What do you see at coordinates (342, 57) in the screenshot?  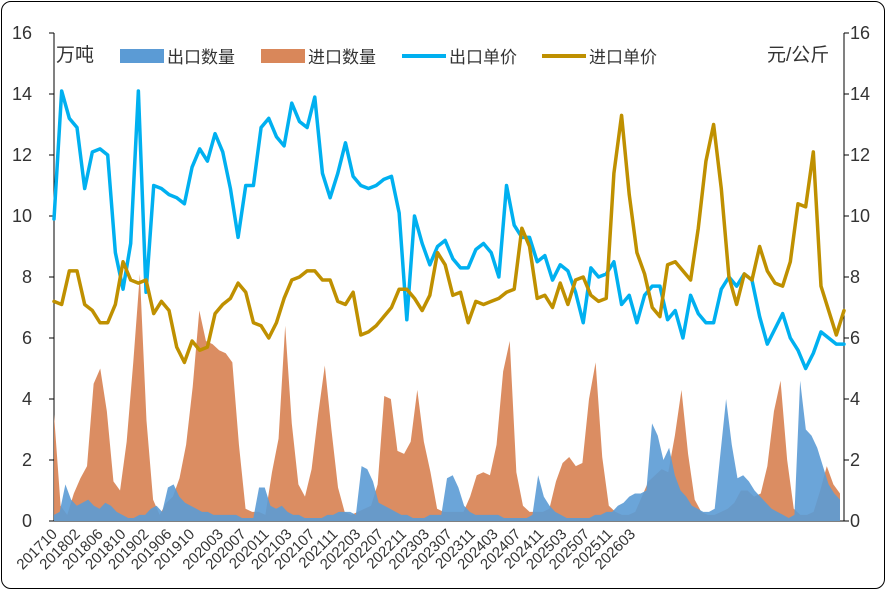 I see `legend-label-import-qty: 进口数量` at bounding box center [342, 57].